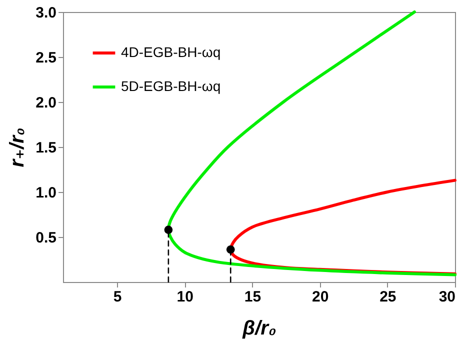  Describe the element at coordinates (46, 238) in the screenshot. I see `y-tick-label: 0.5` at that location.